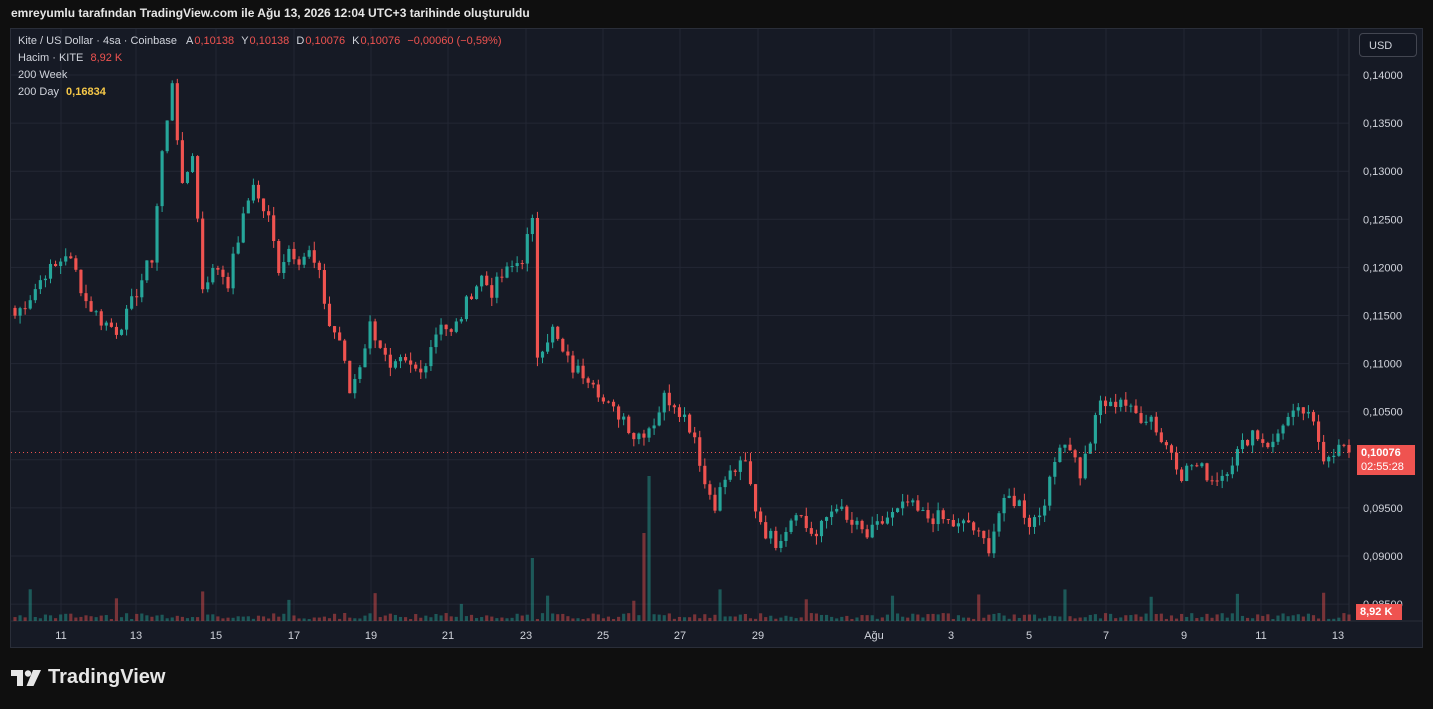  Describe the element at coordinates (1383, 268) in the screenshot. I see `y-tick-label: 0,12000` at that location.